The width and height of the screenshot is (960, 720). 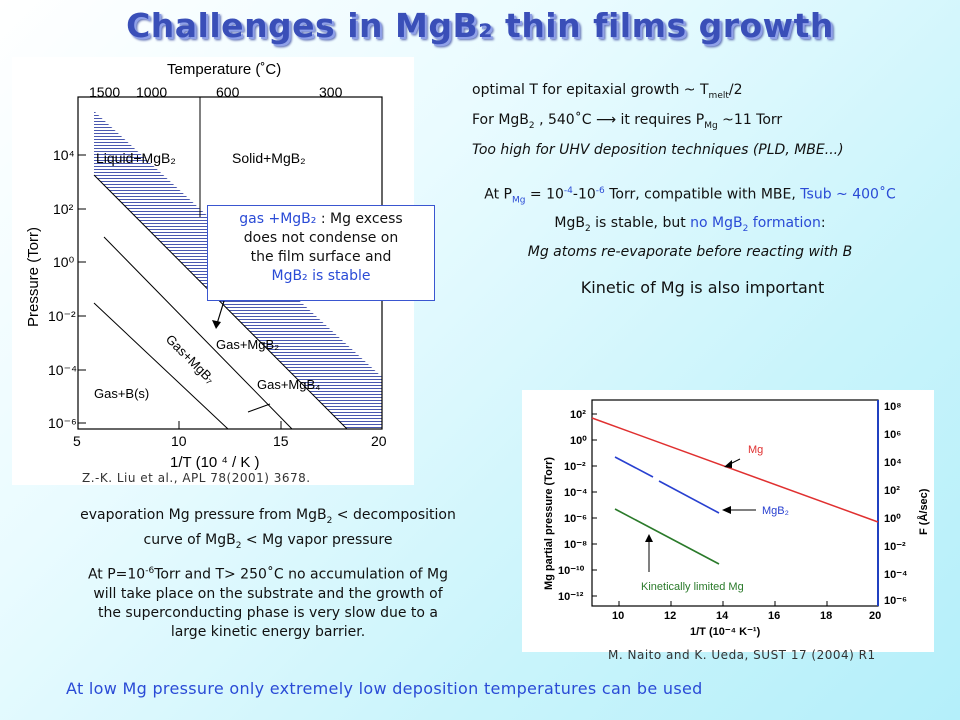 What do you see at coordinates (735, 470) in the screenshot?
I see `mg-vapor-line` at bounding box center [735, 470].